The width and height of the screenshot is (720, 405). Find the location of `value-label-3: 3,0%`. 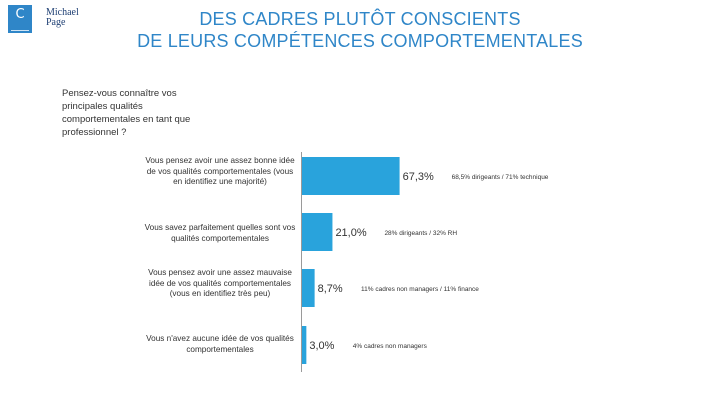

value-label-3: 3,0% is located at coordinates (321, 346).